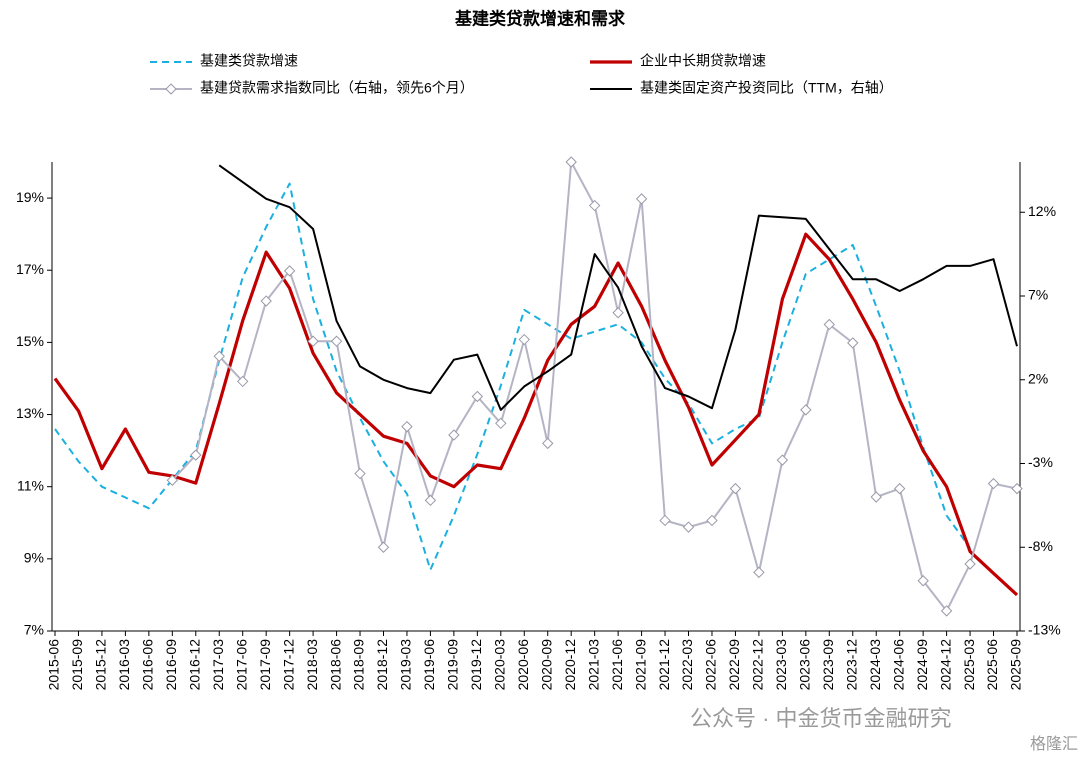 The image size is (1080, 764). Describe the element at coordinates (711, 665) in the screenshot. I see `x-tick-label: 2022-06` at that location.